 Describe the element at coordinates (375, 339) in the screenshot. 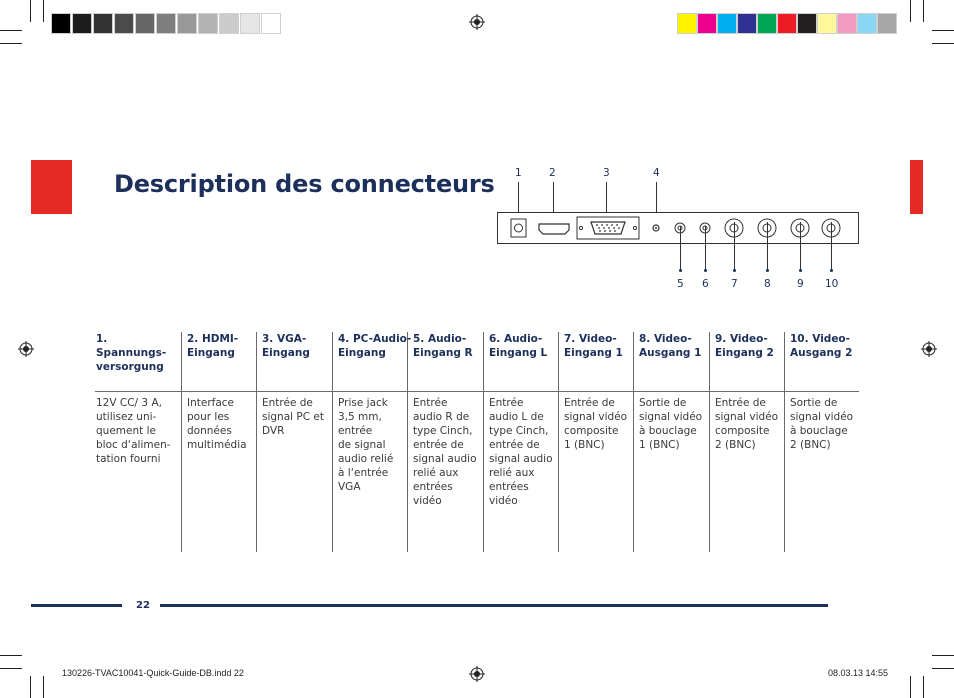

I see `column-header-line: 4. PC-Audio-` at that location.